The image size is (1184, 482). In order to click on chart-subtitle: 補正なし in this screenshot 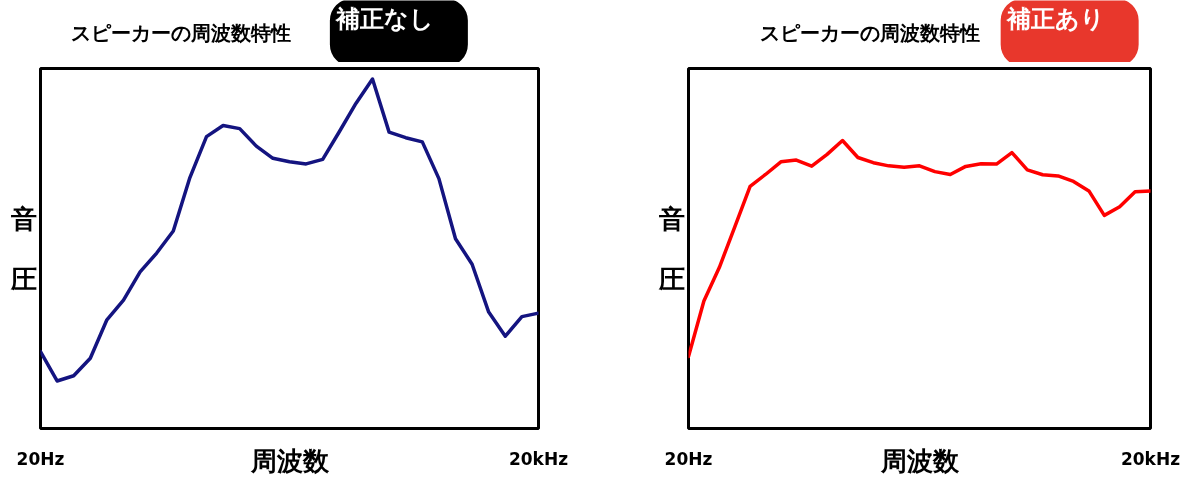, I will do `click(384, 18)`.